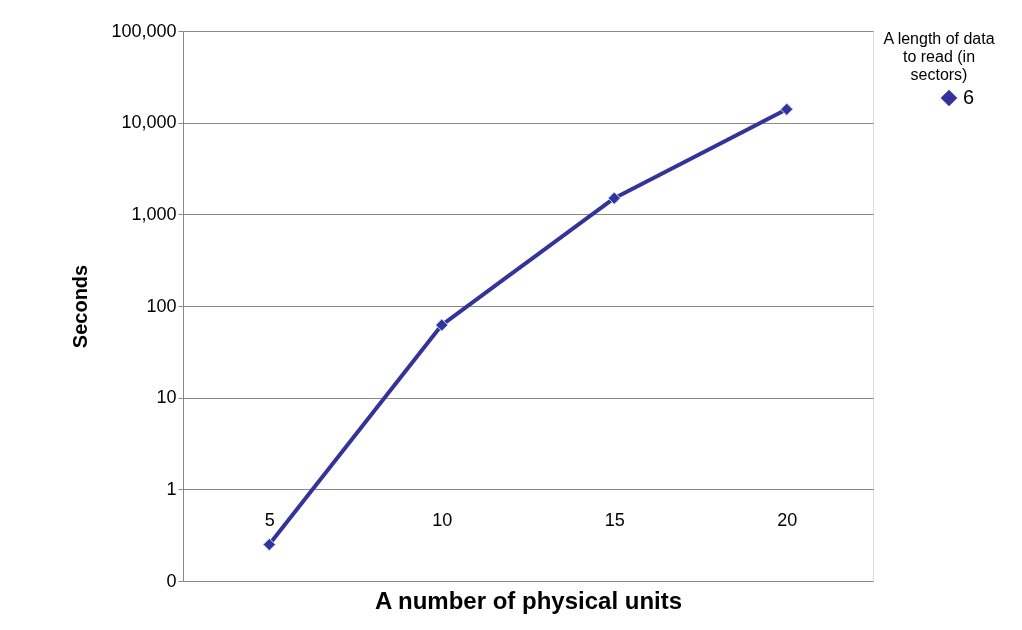 This screenshot has width=1022, height=630. I want to click on legend-title: A length of data to read (in sectors), so click(939, 56).